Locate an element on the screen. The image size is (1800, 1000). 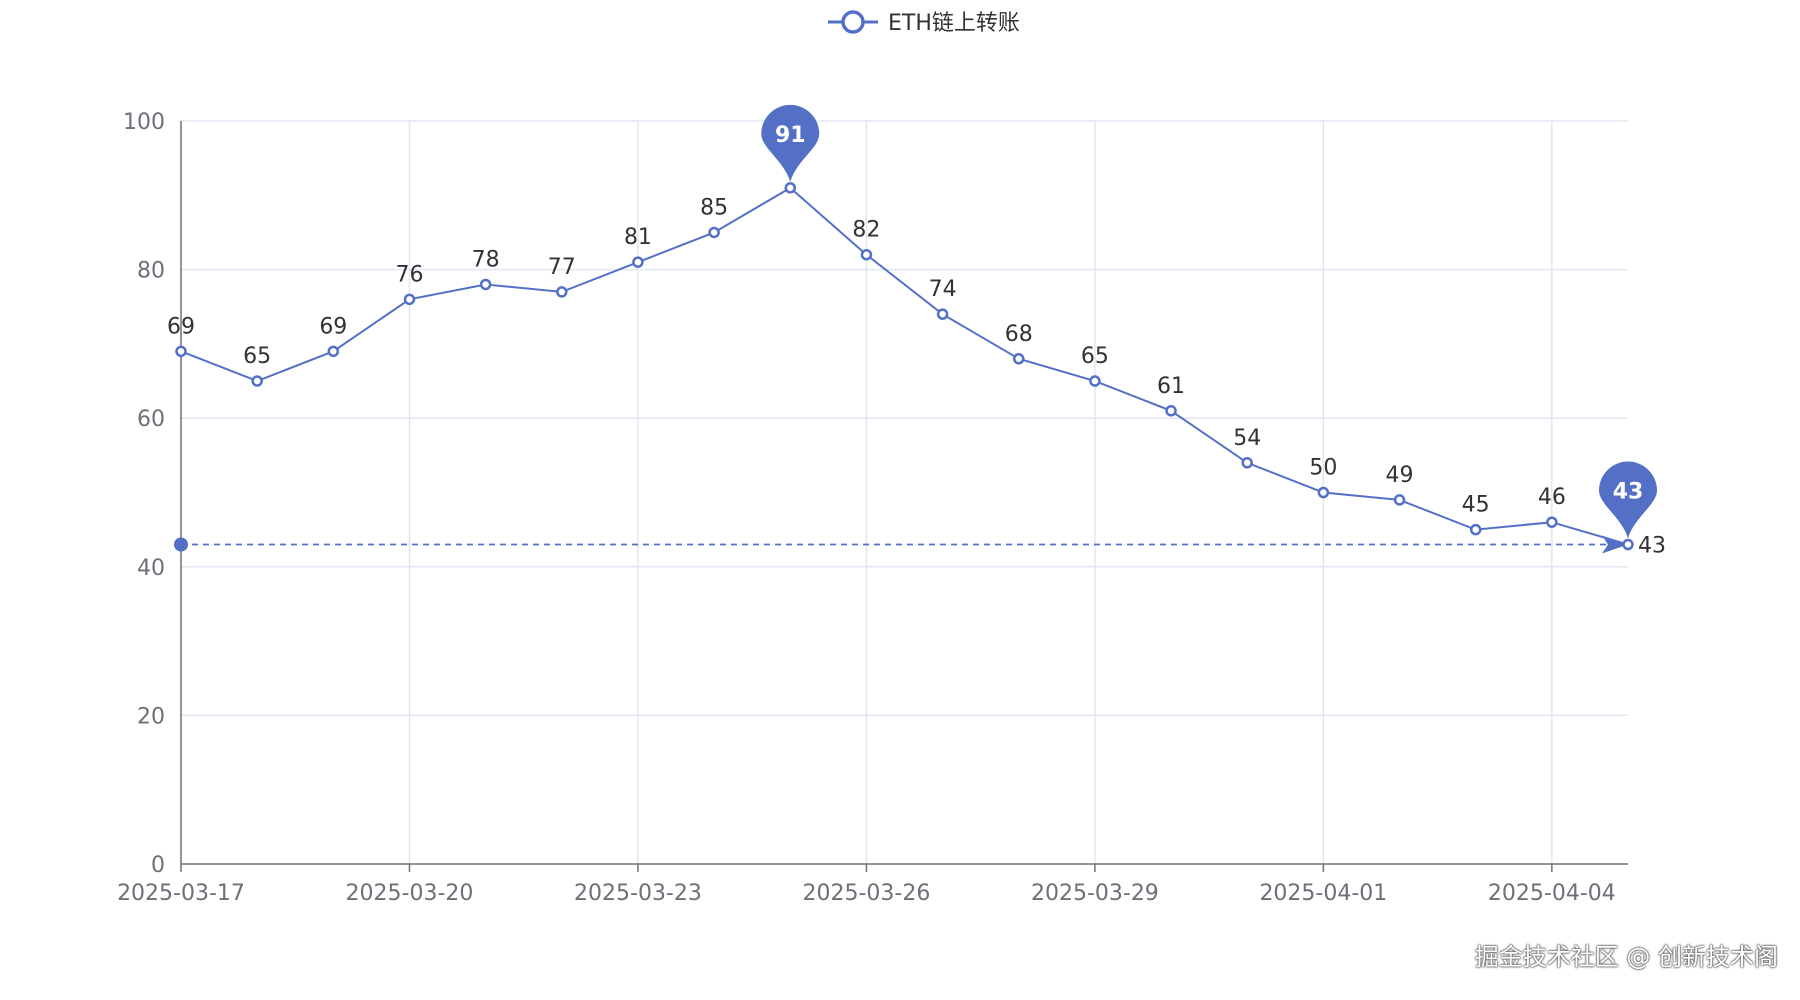
mark-line-arrow is located at coordinates (1615, 544).